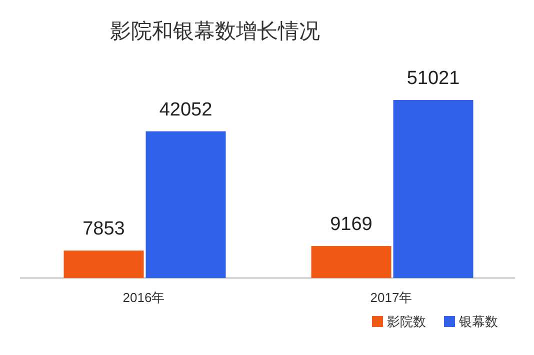  I want to click on x-tick-label: 2016年, so click(143, 297).